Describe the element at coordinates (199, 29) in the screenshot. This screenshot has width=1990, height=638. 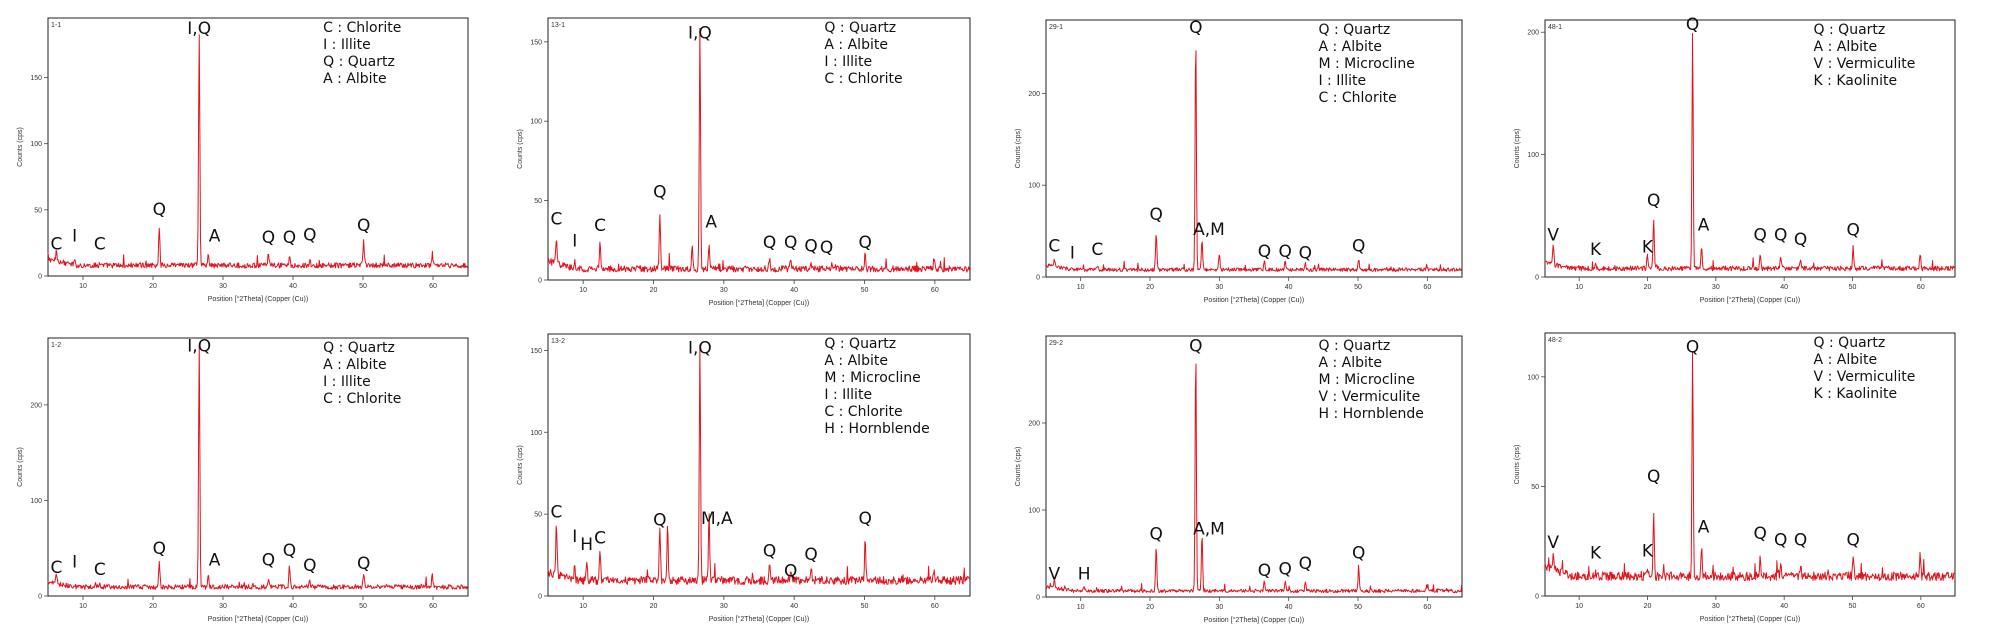
I see `peak-label: I,Q` at that location.